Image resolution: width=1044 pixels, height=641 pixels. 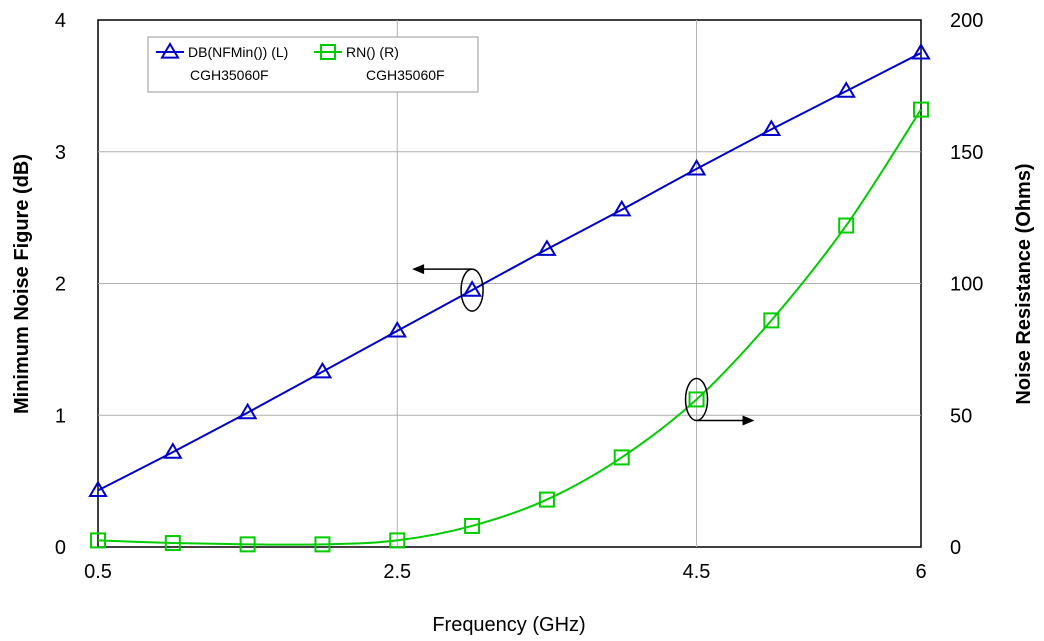 What do you see at coordinates (697, 572) in the screenshot?
I see `x-tick-label: 4.5` at bounding box center [697, 572].